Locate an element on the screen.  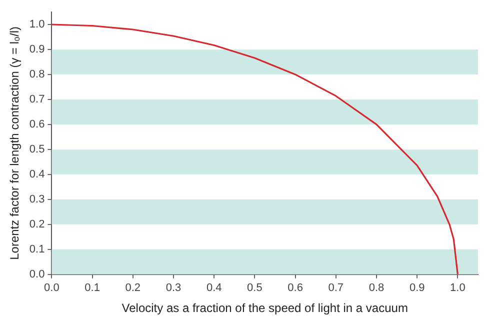
x-tick-label: 0.6 is located at coordinates (295, 288).